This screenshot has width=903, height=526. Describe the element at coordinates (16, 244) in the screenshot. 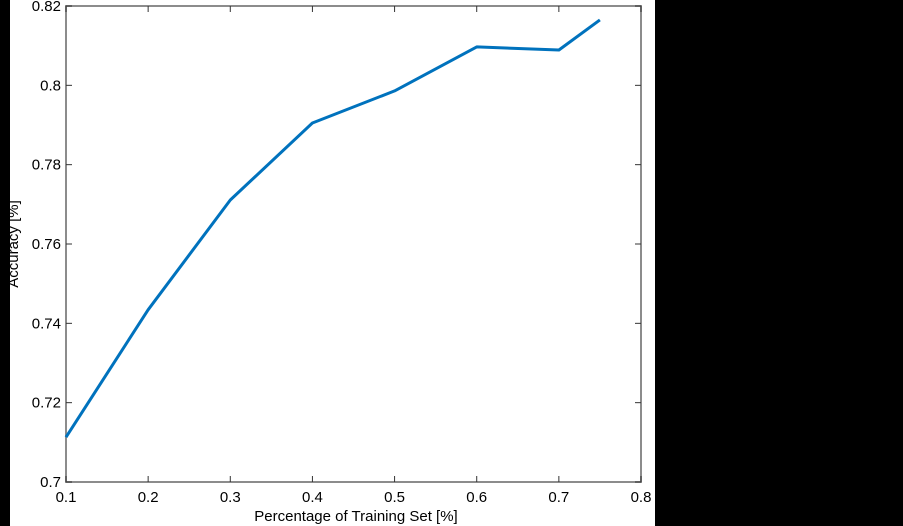

I see `y-axis-label: Accuracy [%]` at that location.